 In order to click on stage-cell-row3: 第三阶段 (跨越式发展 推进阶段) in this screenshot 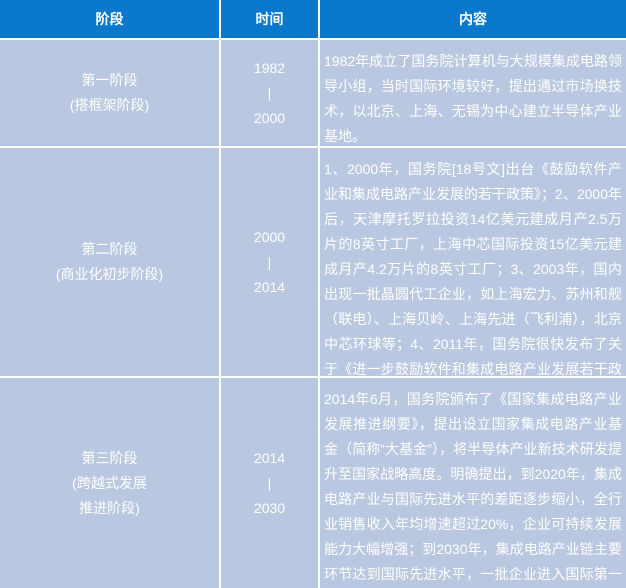, I will do `click(109, 483)`.